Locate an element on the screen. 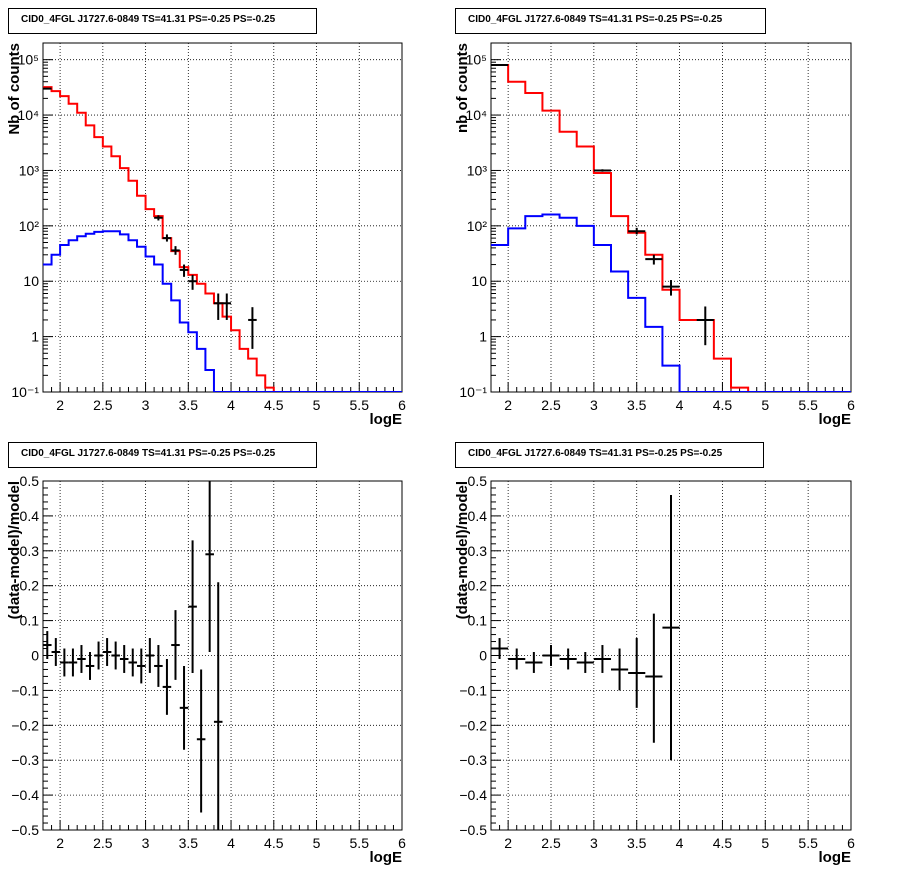 This screenshot has width=898, height=875. y-tick-label: −0.4 is located at coordinates (473, 795).